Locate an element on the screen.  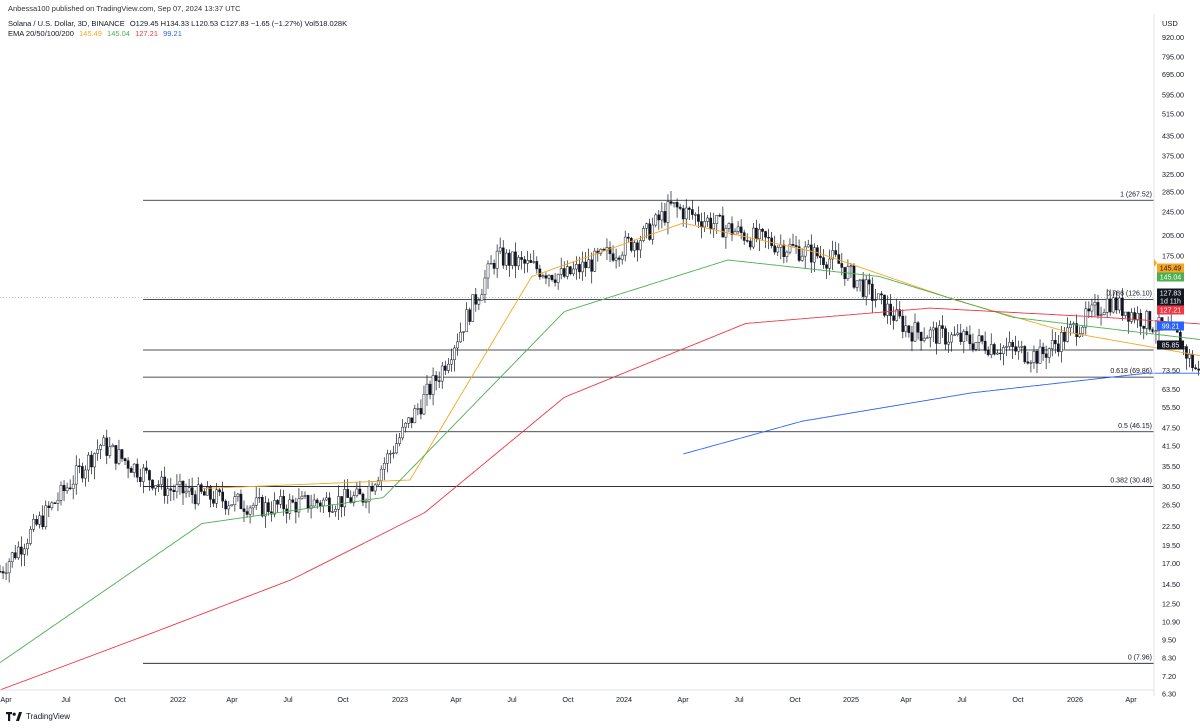
time-tick-label: Apr is located at coordinates (232, 699).